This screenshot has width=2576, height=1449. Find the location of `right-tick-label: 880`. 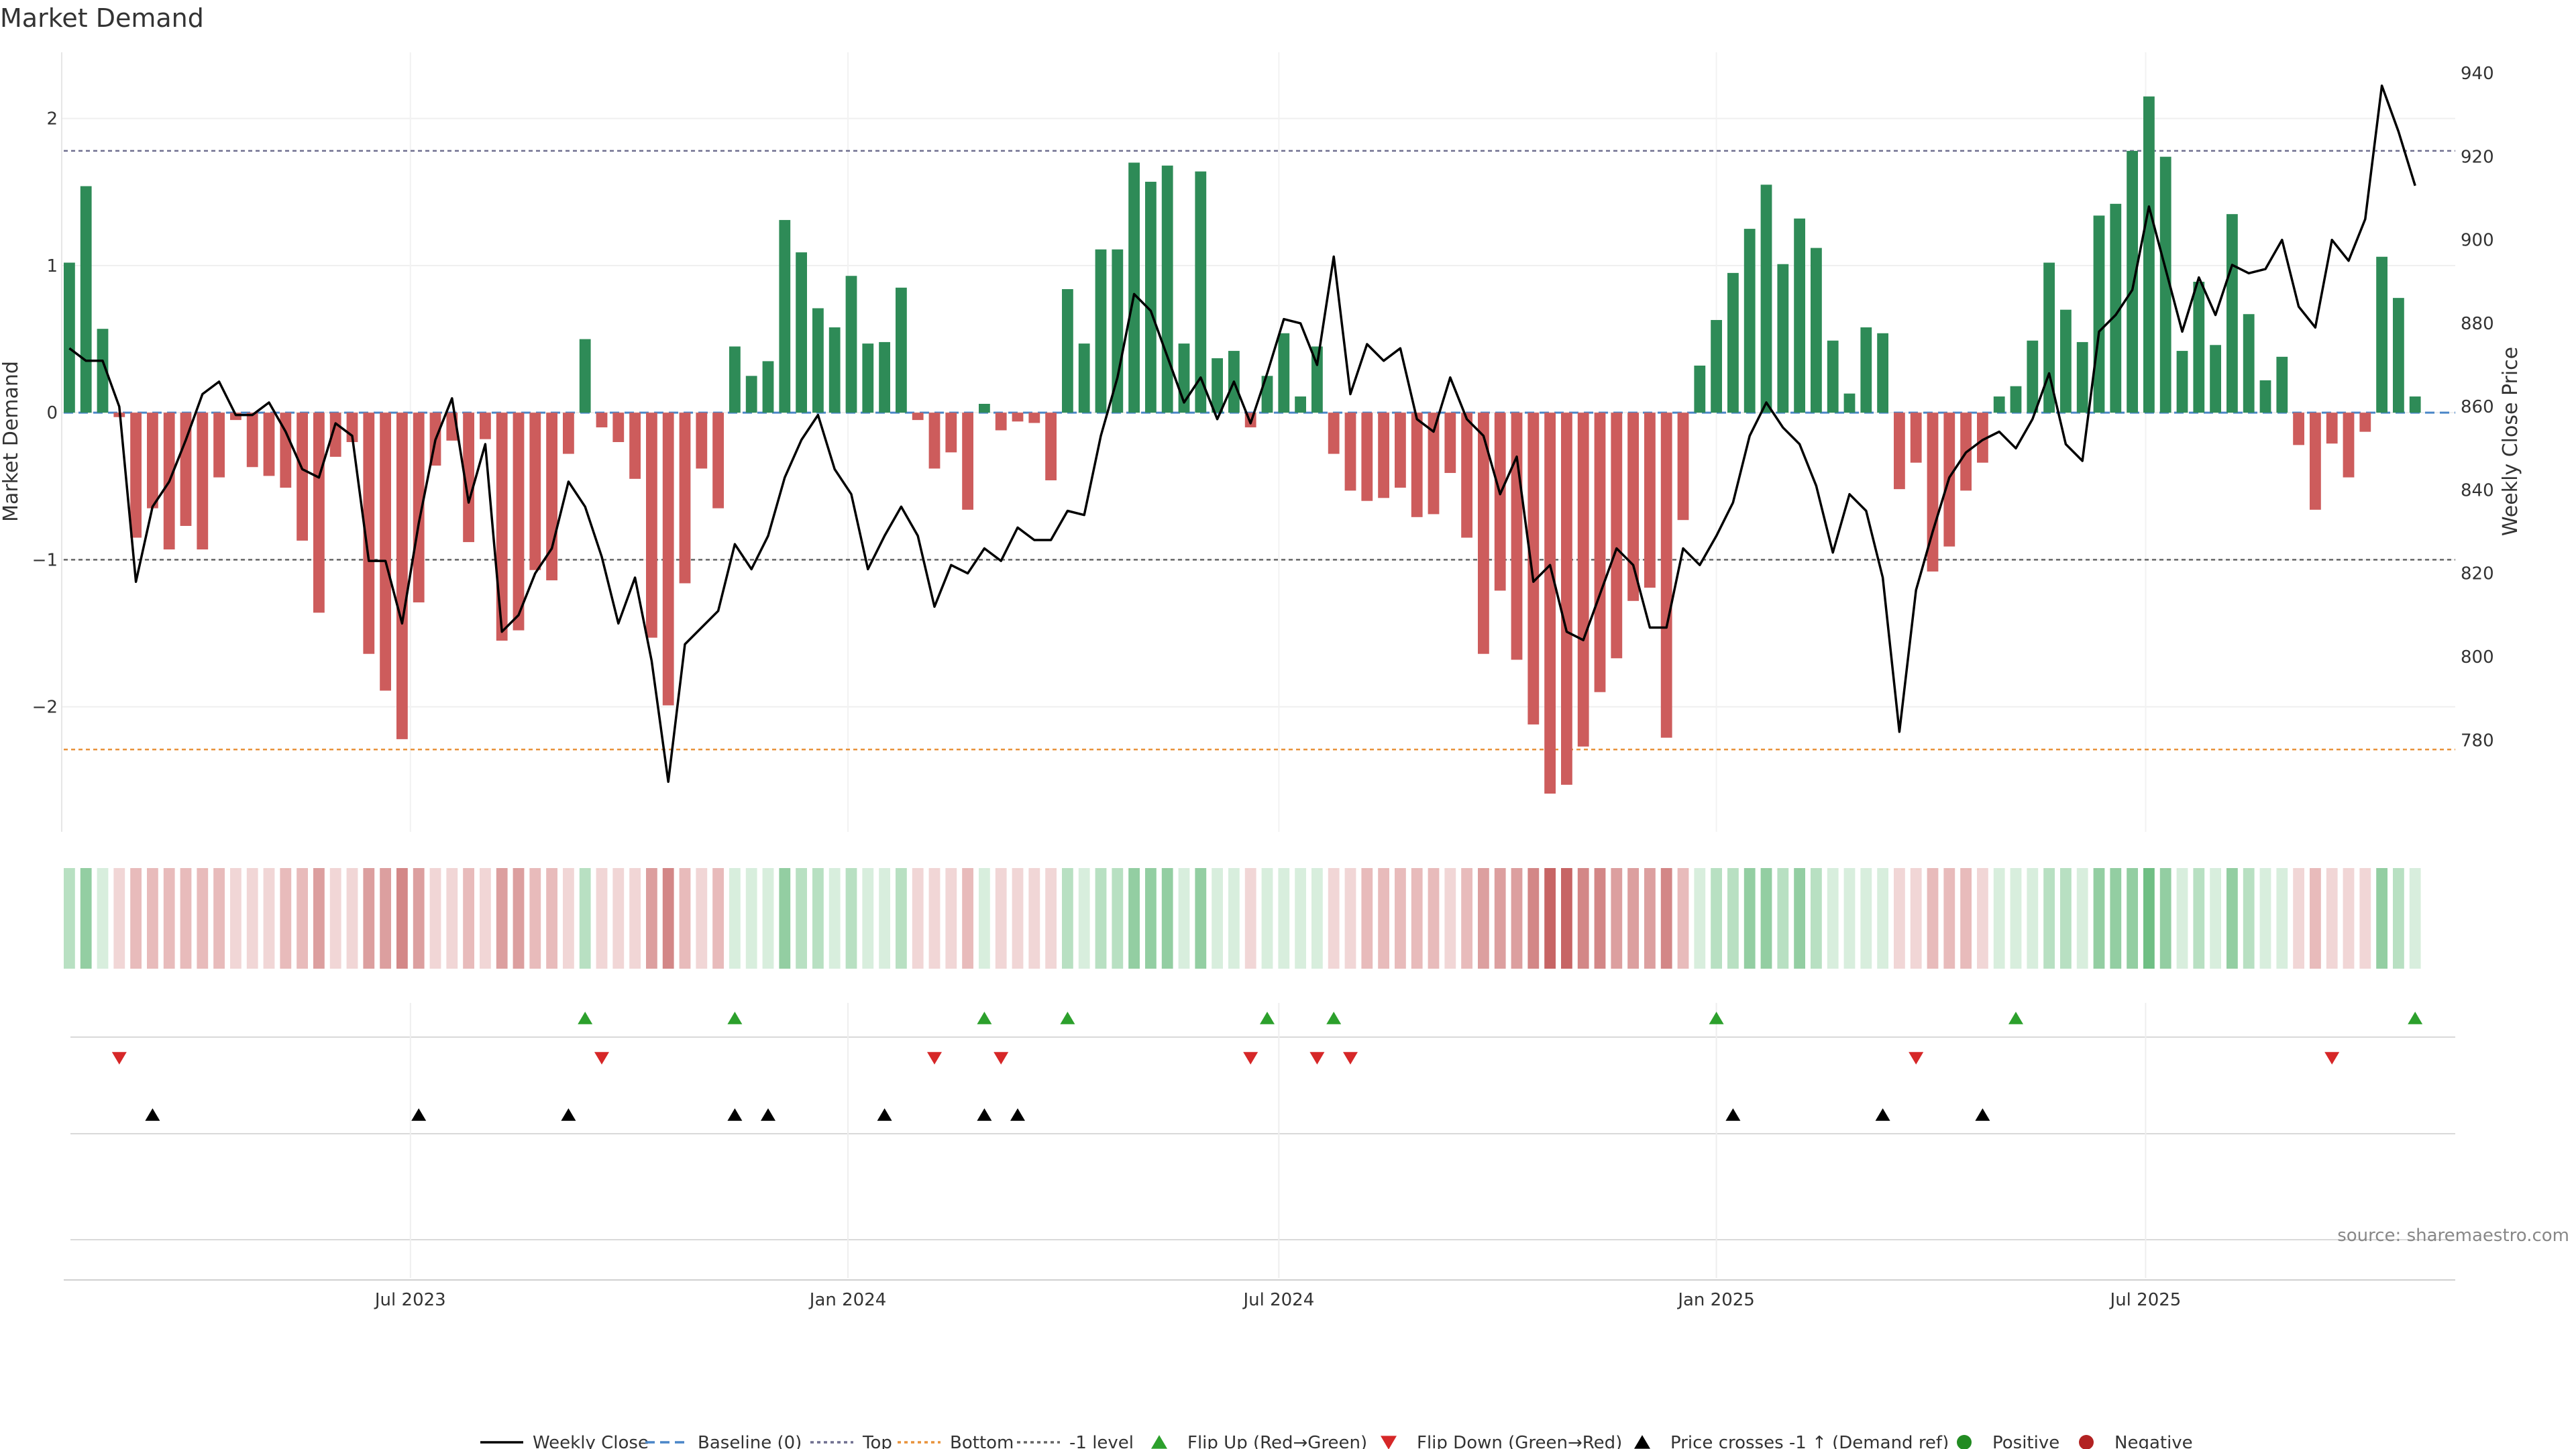

right-tick-label: 880 is located at coordinates (2477, 324).